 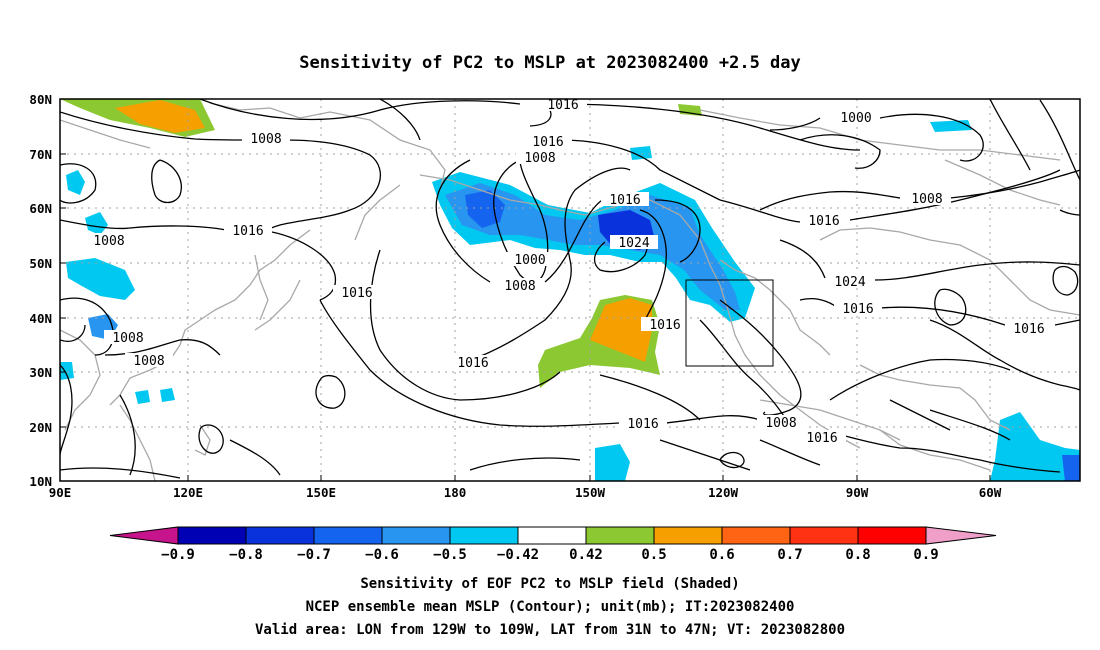 I want to click on colorbar-high-arrow, so click(x=961, y=535).